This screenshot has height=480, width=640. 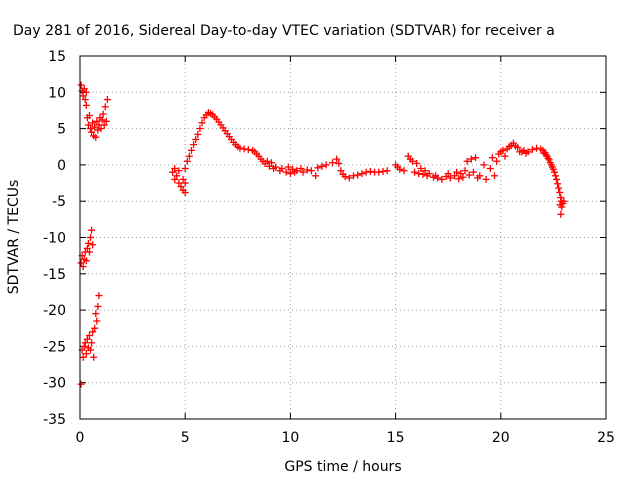 I want to click on x-tick-label: 0, so click(x=80, y=438).